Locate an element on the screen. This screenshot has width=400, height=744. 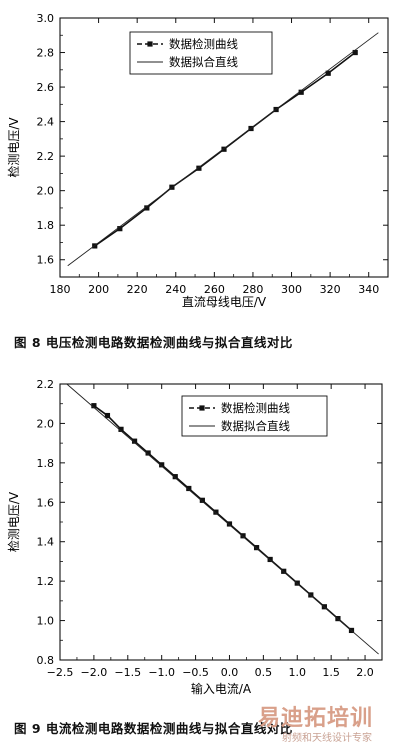
x-axis-label: 直流母线电压/V is located at coordinates (224, 302).